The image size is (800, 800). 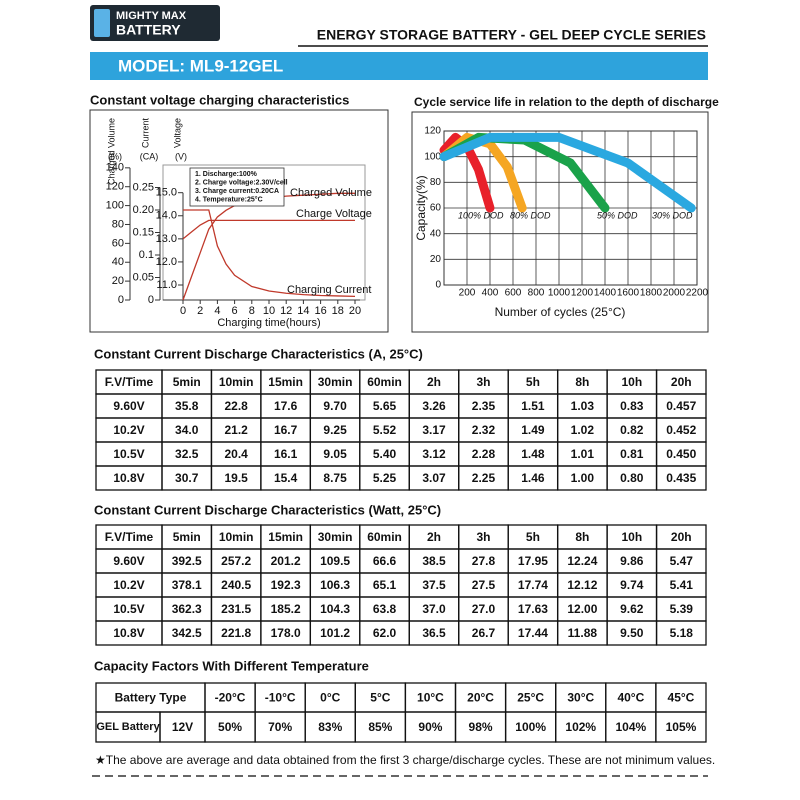 What do you see at coordinates (335, 430) in the screenshot?
I see `cell-text: 9.25` at bounding box center [335, 430].